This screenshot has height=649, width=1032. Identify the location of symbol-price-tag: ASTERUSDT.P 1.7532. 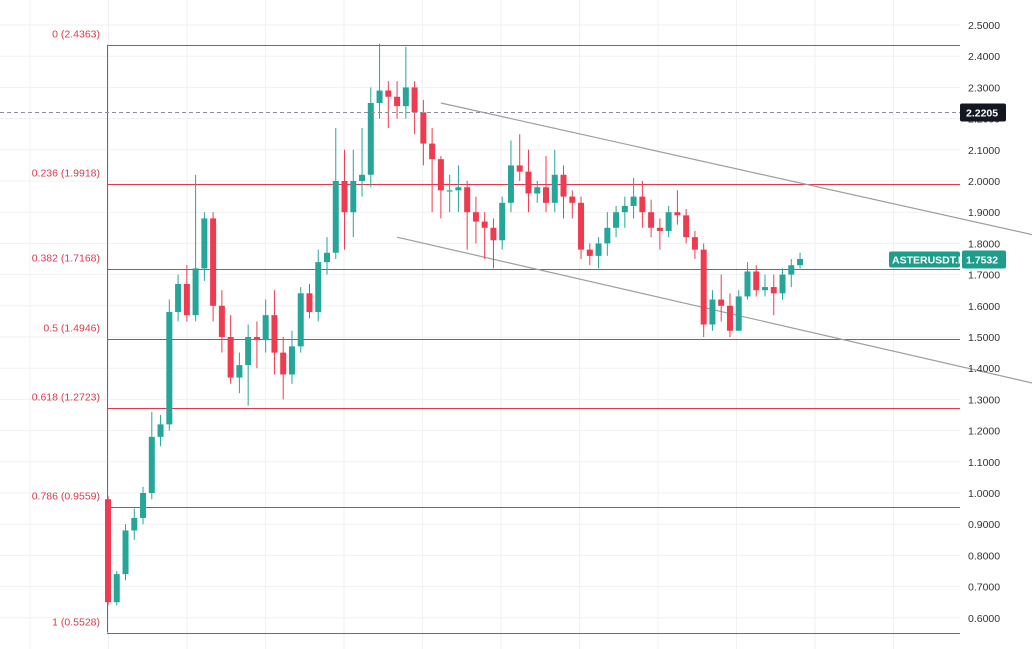
(947, 259).